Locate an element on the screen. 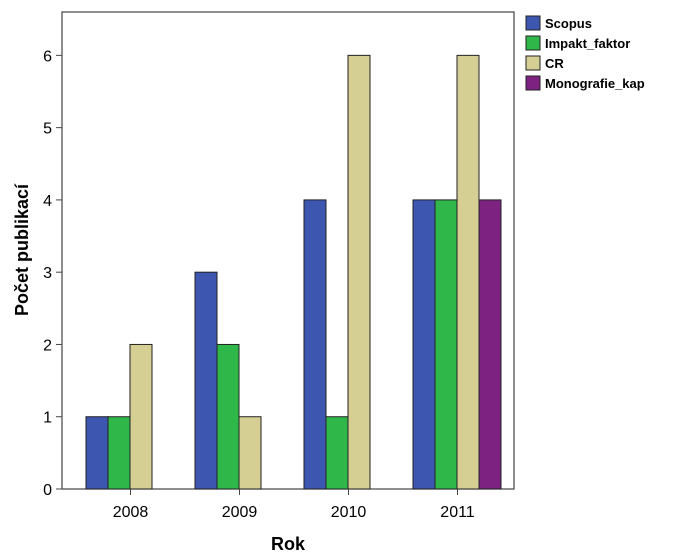 Image resolution: width=687 pixels, height=556 pixels. x-axis-title: Rok is located at coordinates (288, 544).